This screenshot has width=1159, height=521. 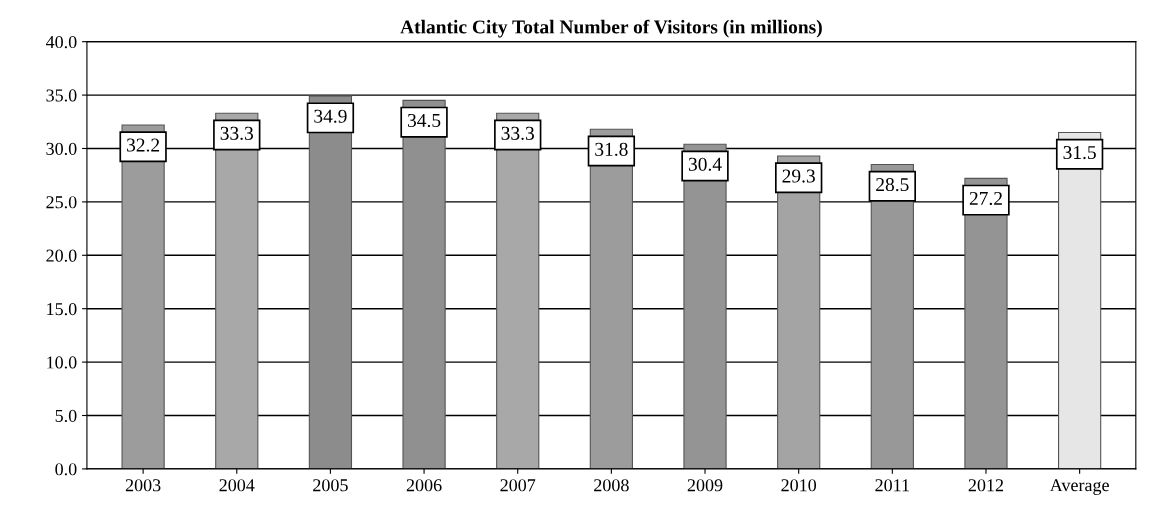 I want to click on x-tick-label: 2005, so click(x=330, y=485).